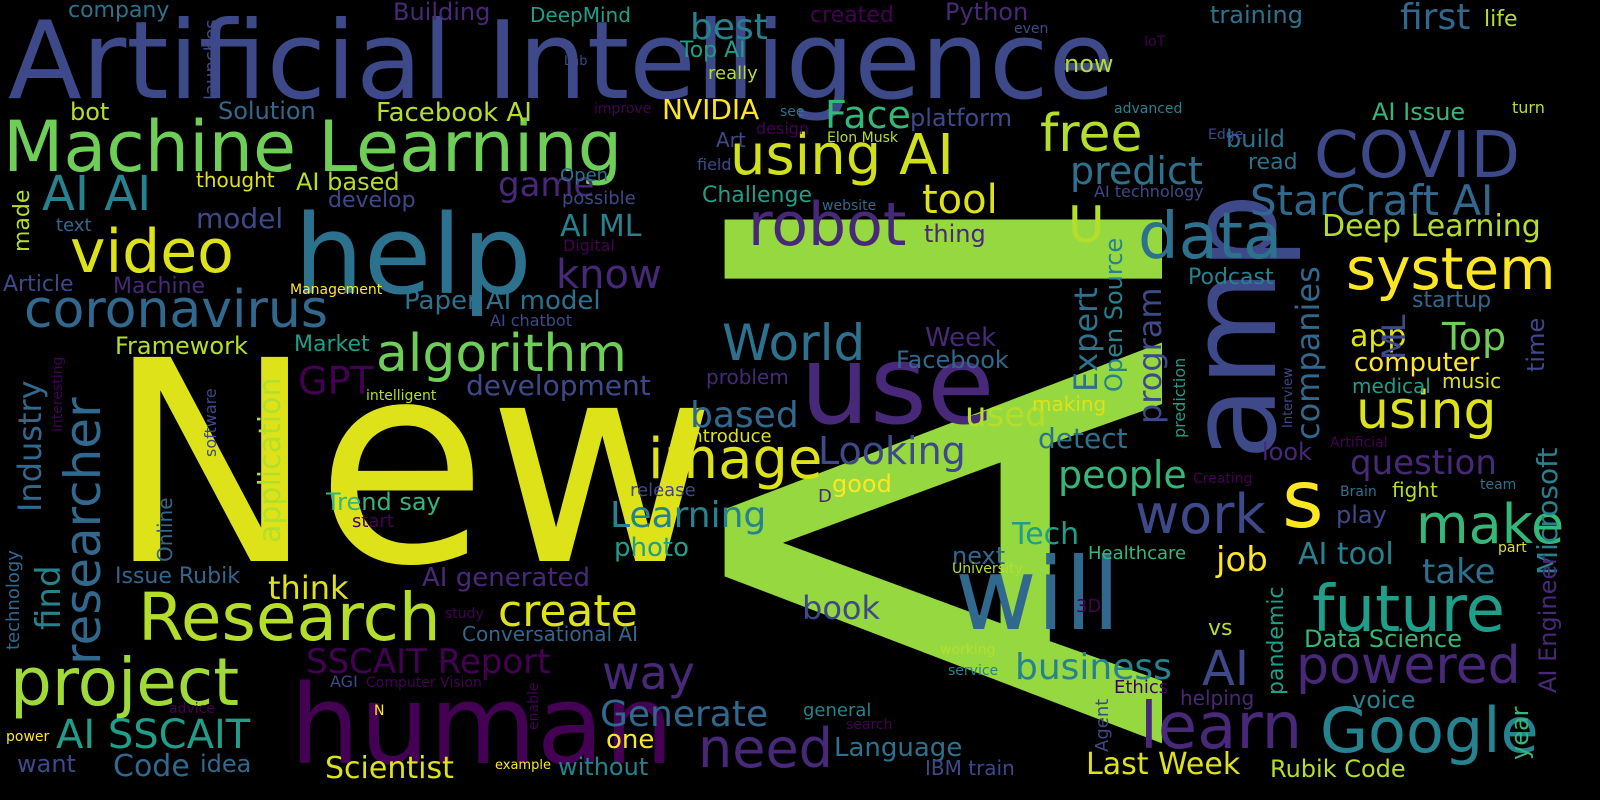  I want to click on word: use, so click(897, 385).